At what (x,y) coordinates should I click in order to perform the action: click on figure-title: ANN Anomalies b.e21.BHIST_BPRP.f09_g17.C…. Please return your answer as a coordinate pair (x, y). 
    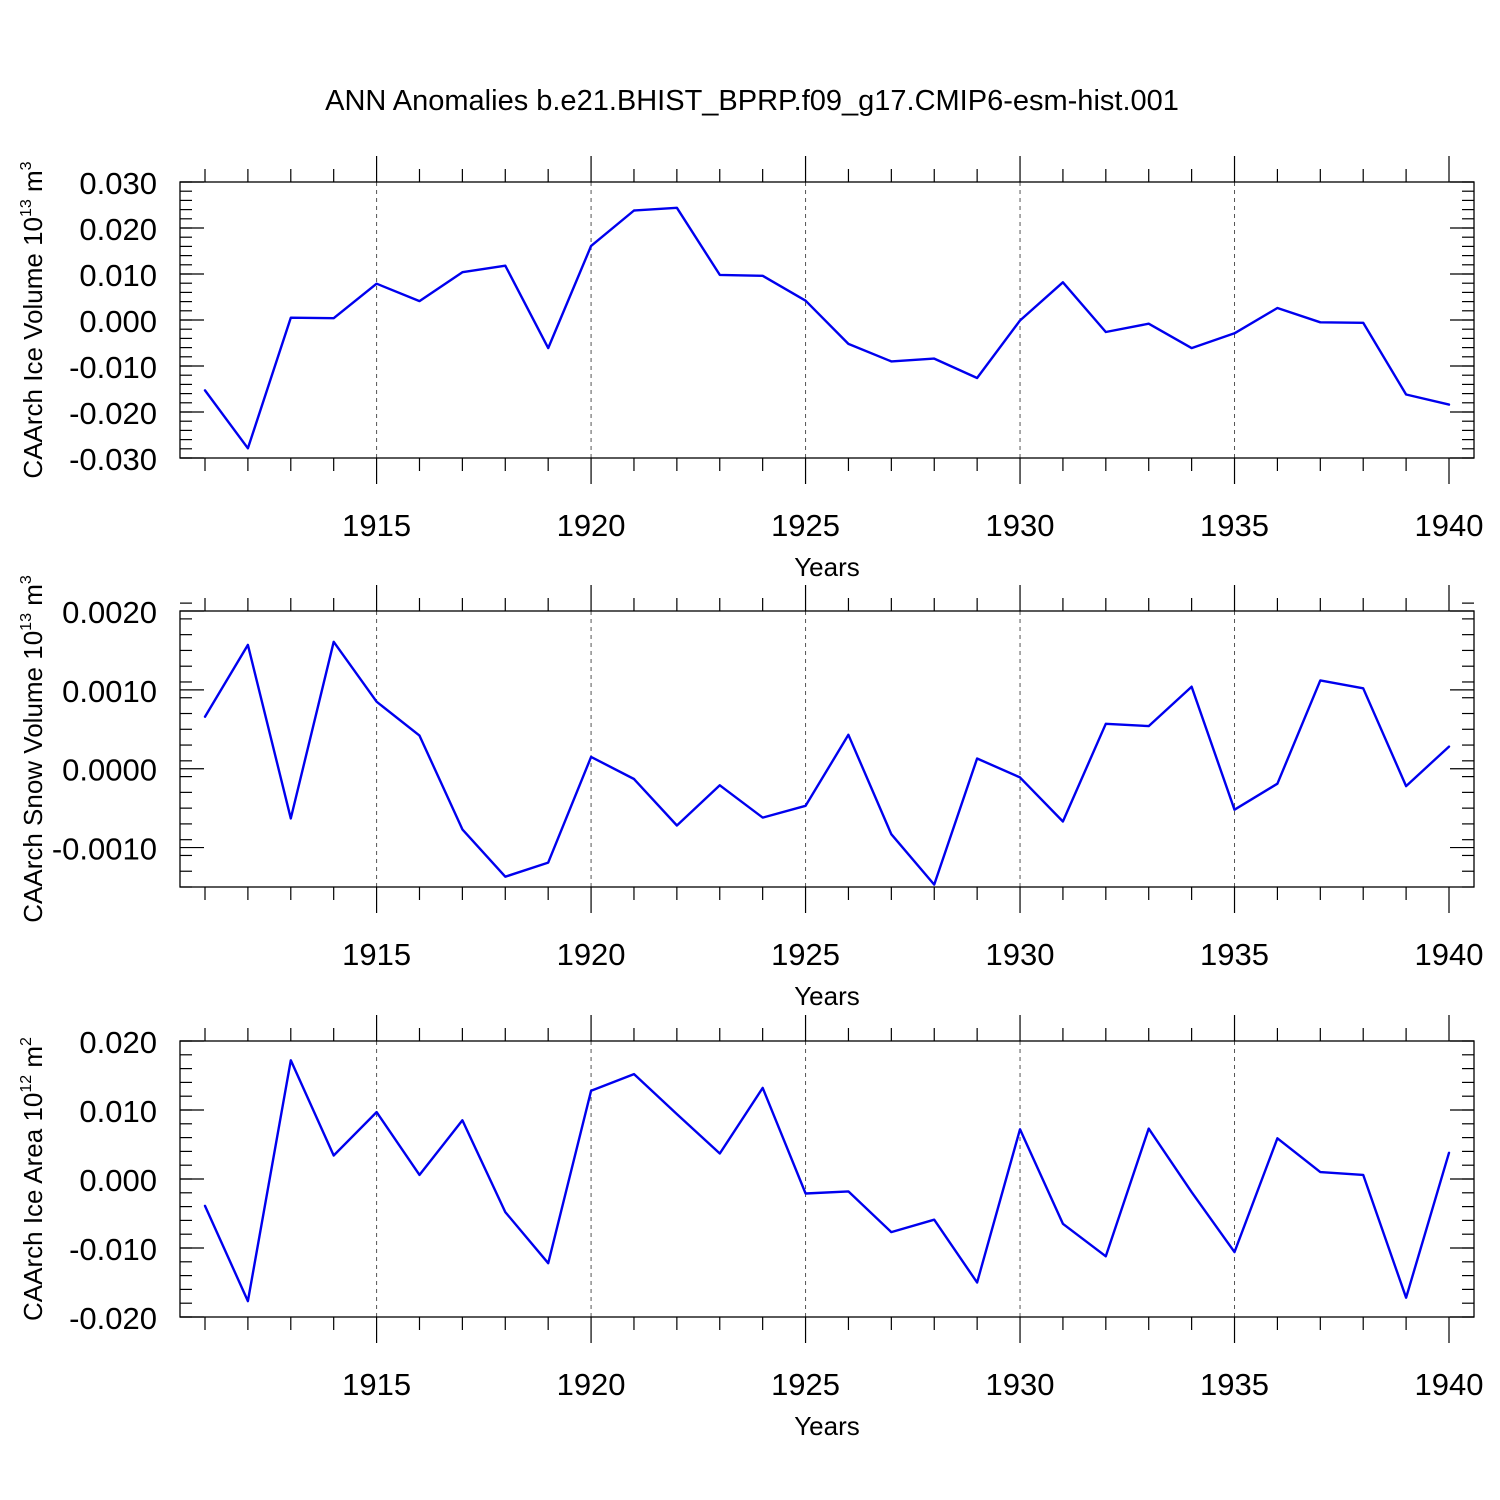
    Looking at the image, I should click on (752, 101).